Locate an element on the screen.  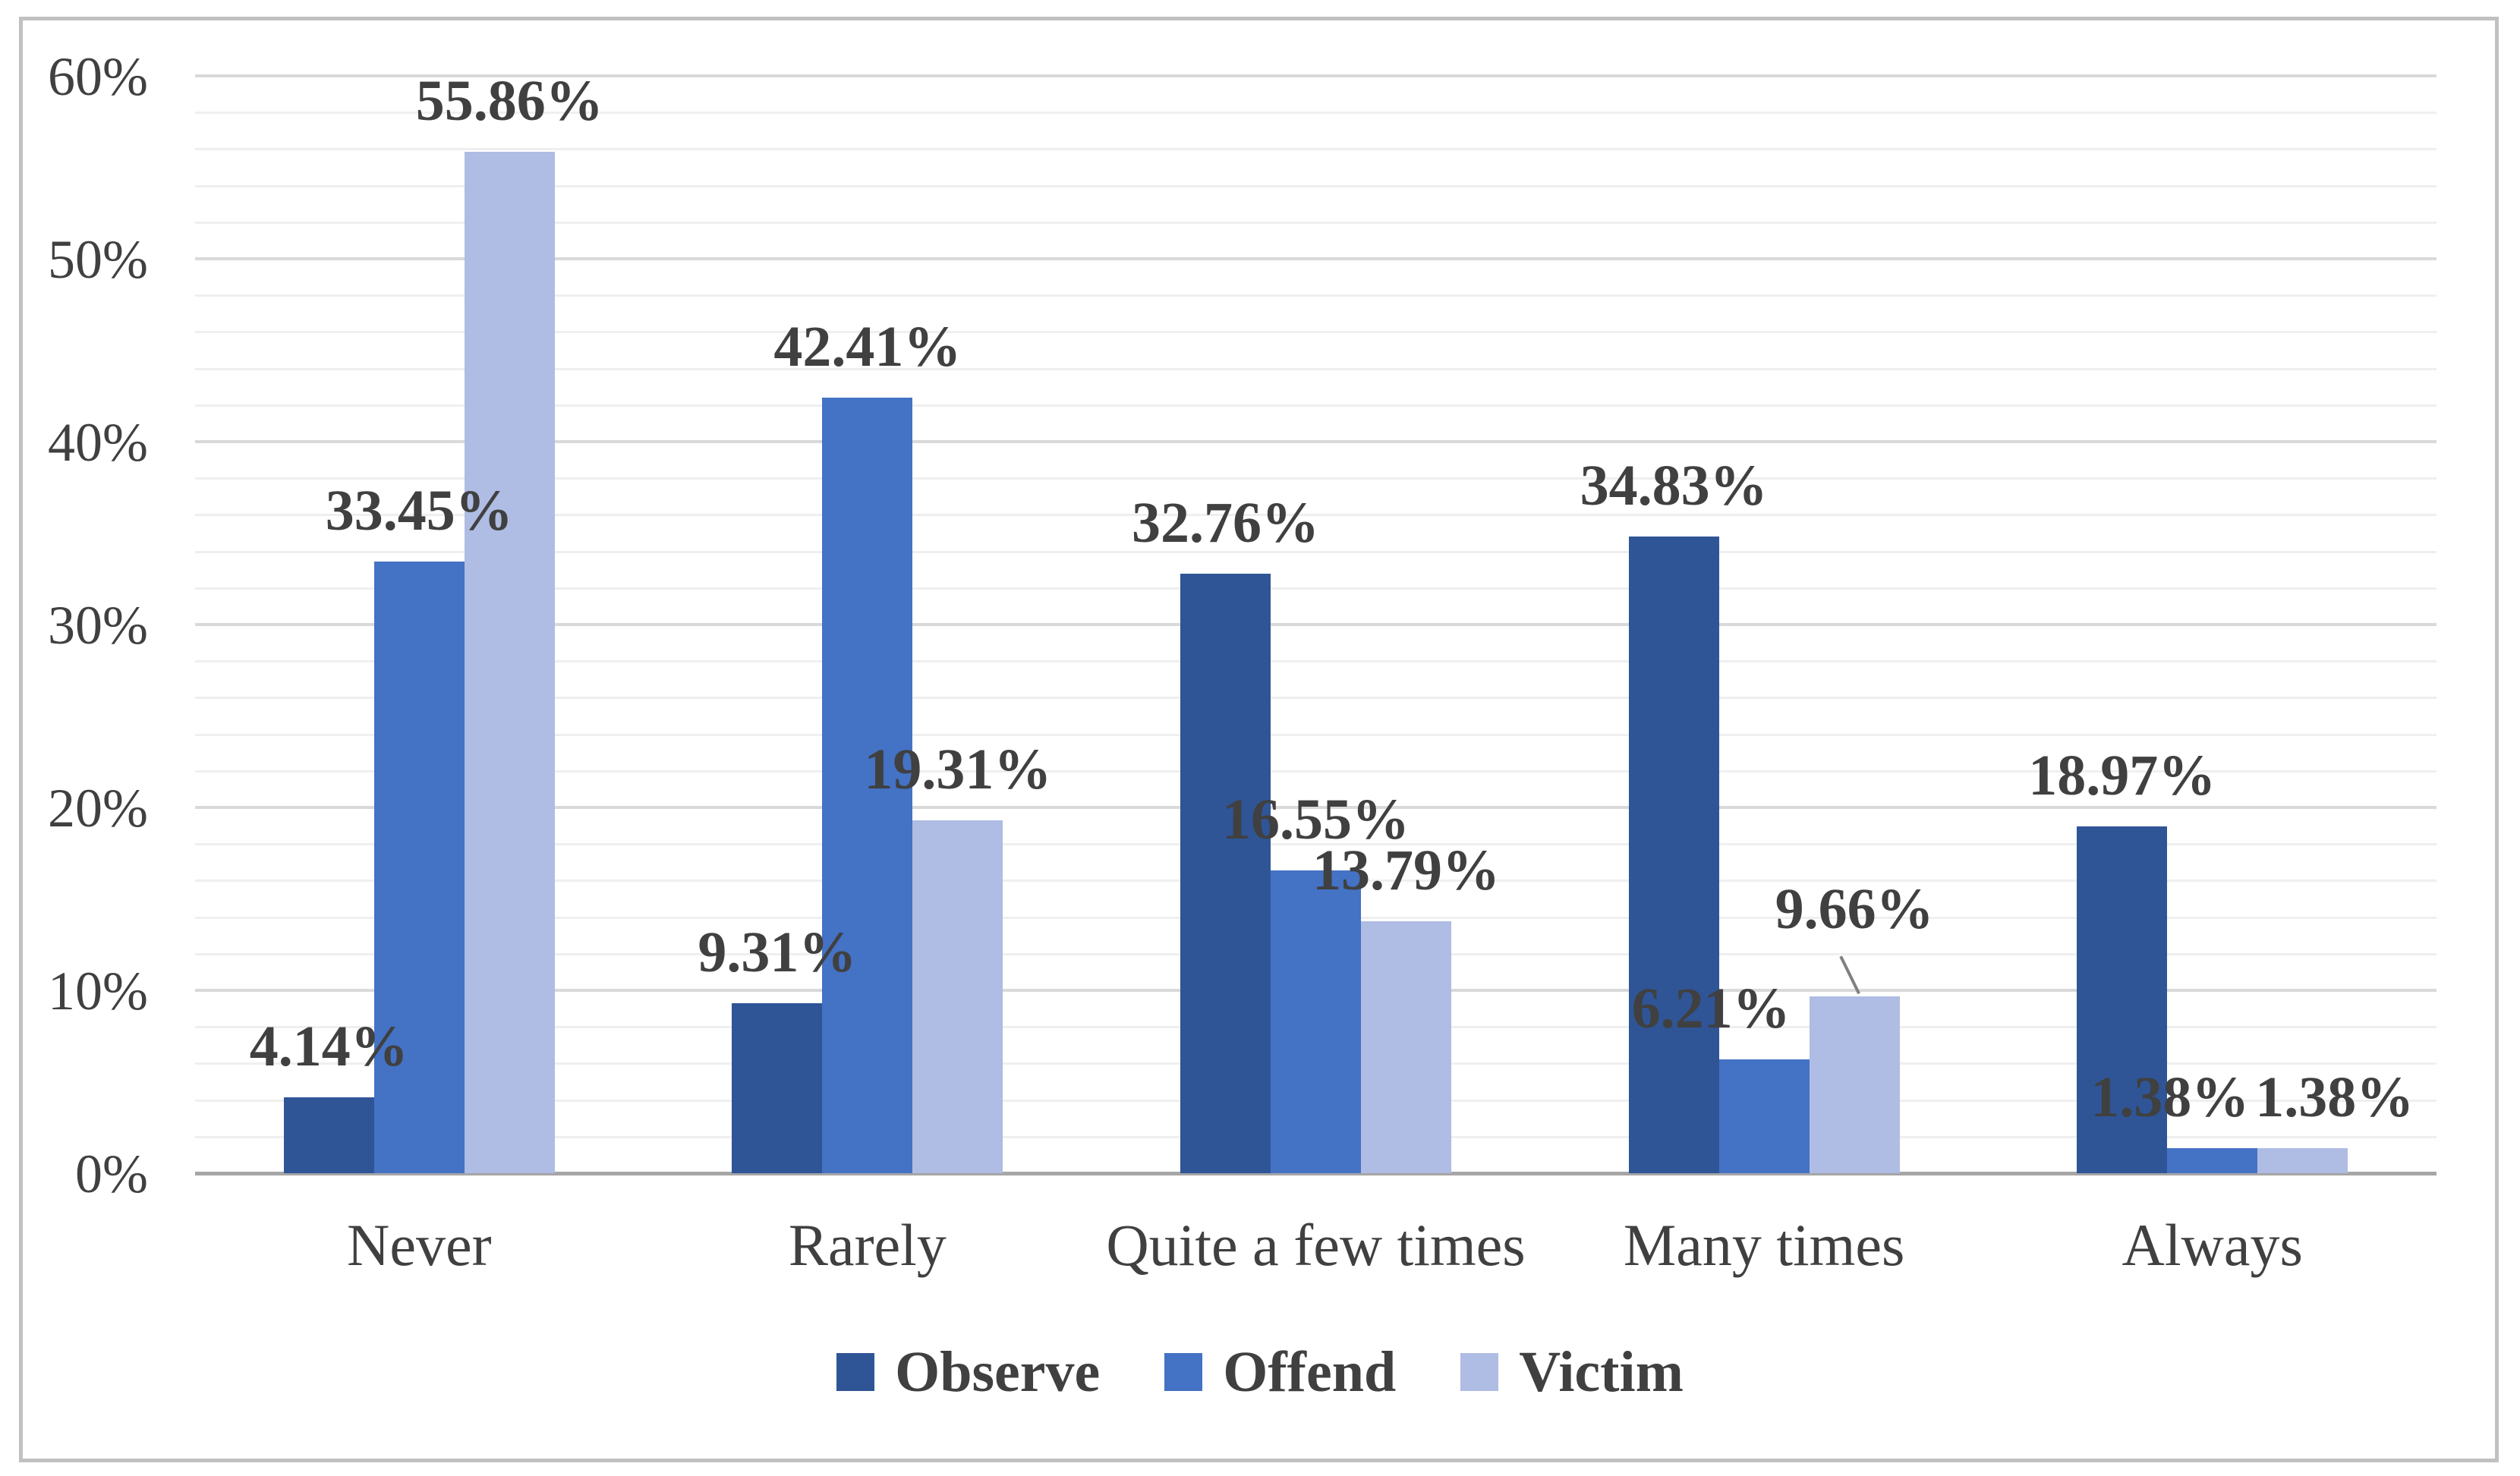
category-label-0: Never is located at coordinates (419, 1245).